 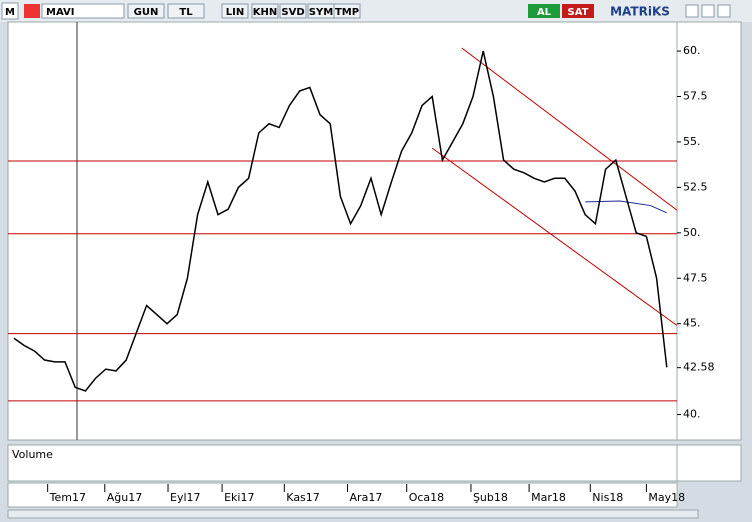 I want to click on toolbar-button-label: LIN, so click(x=235, y=12).